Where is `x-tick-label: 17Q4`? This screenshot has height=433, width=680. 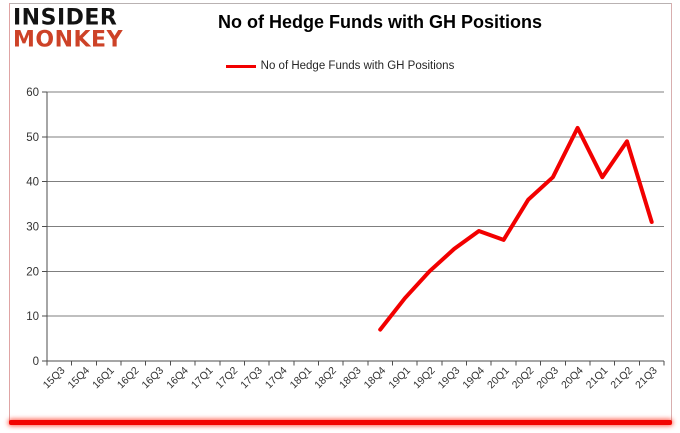
x-tick-label: 17Q4 is located at coordinates (276, 378).